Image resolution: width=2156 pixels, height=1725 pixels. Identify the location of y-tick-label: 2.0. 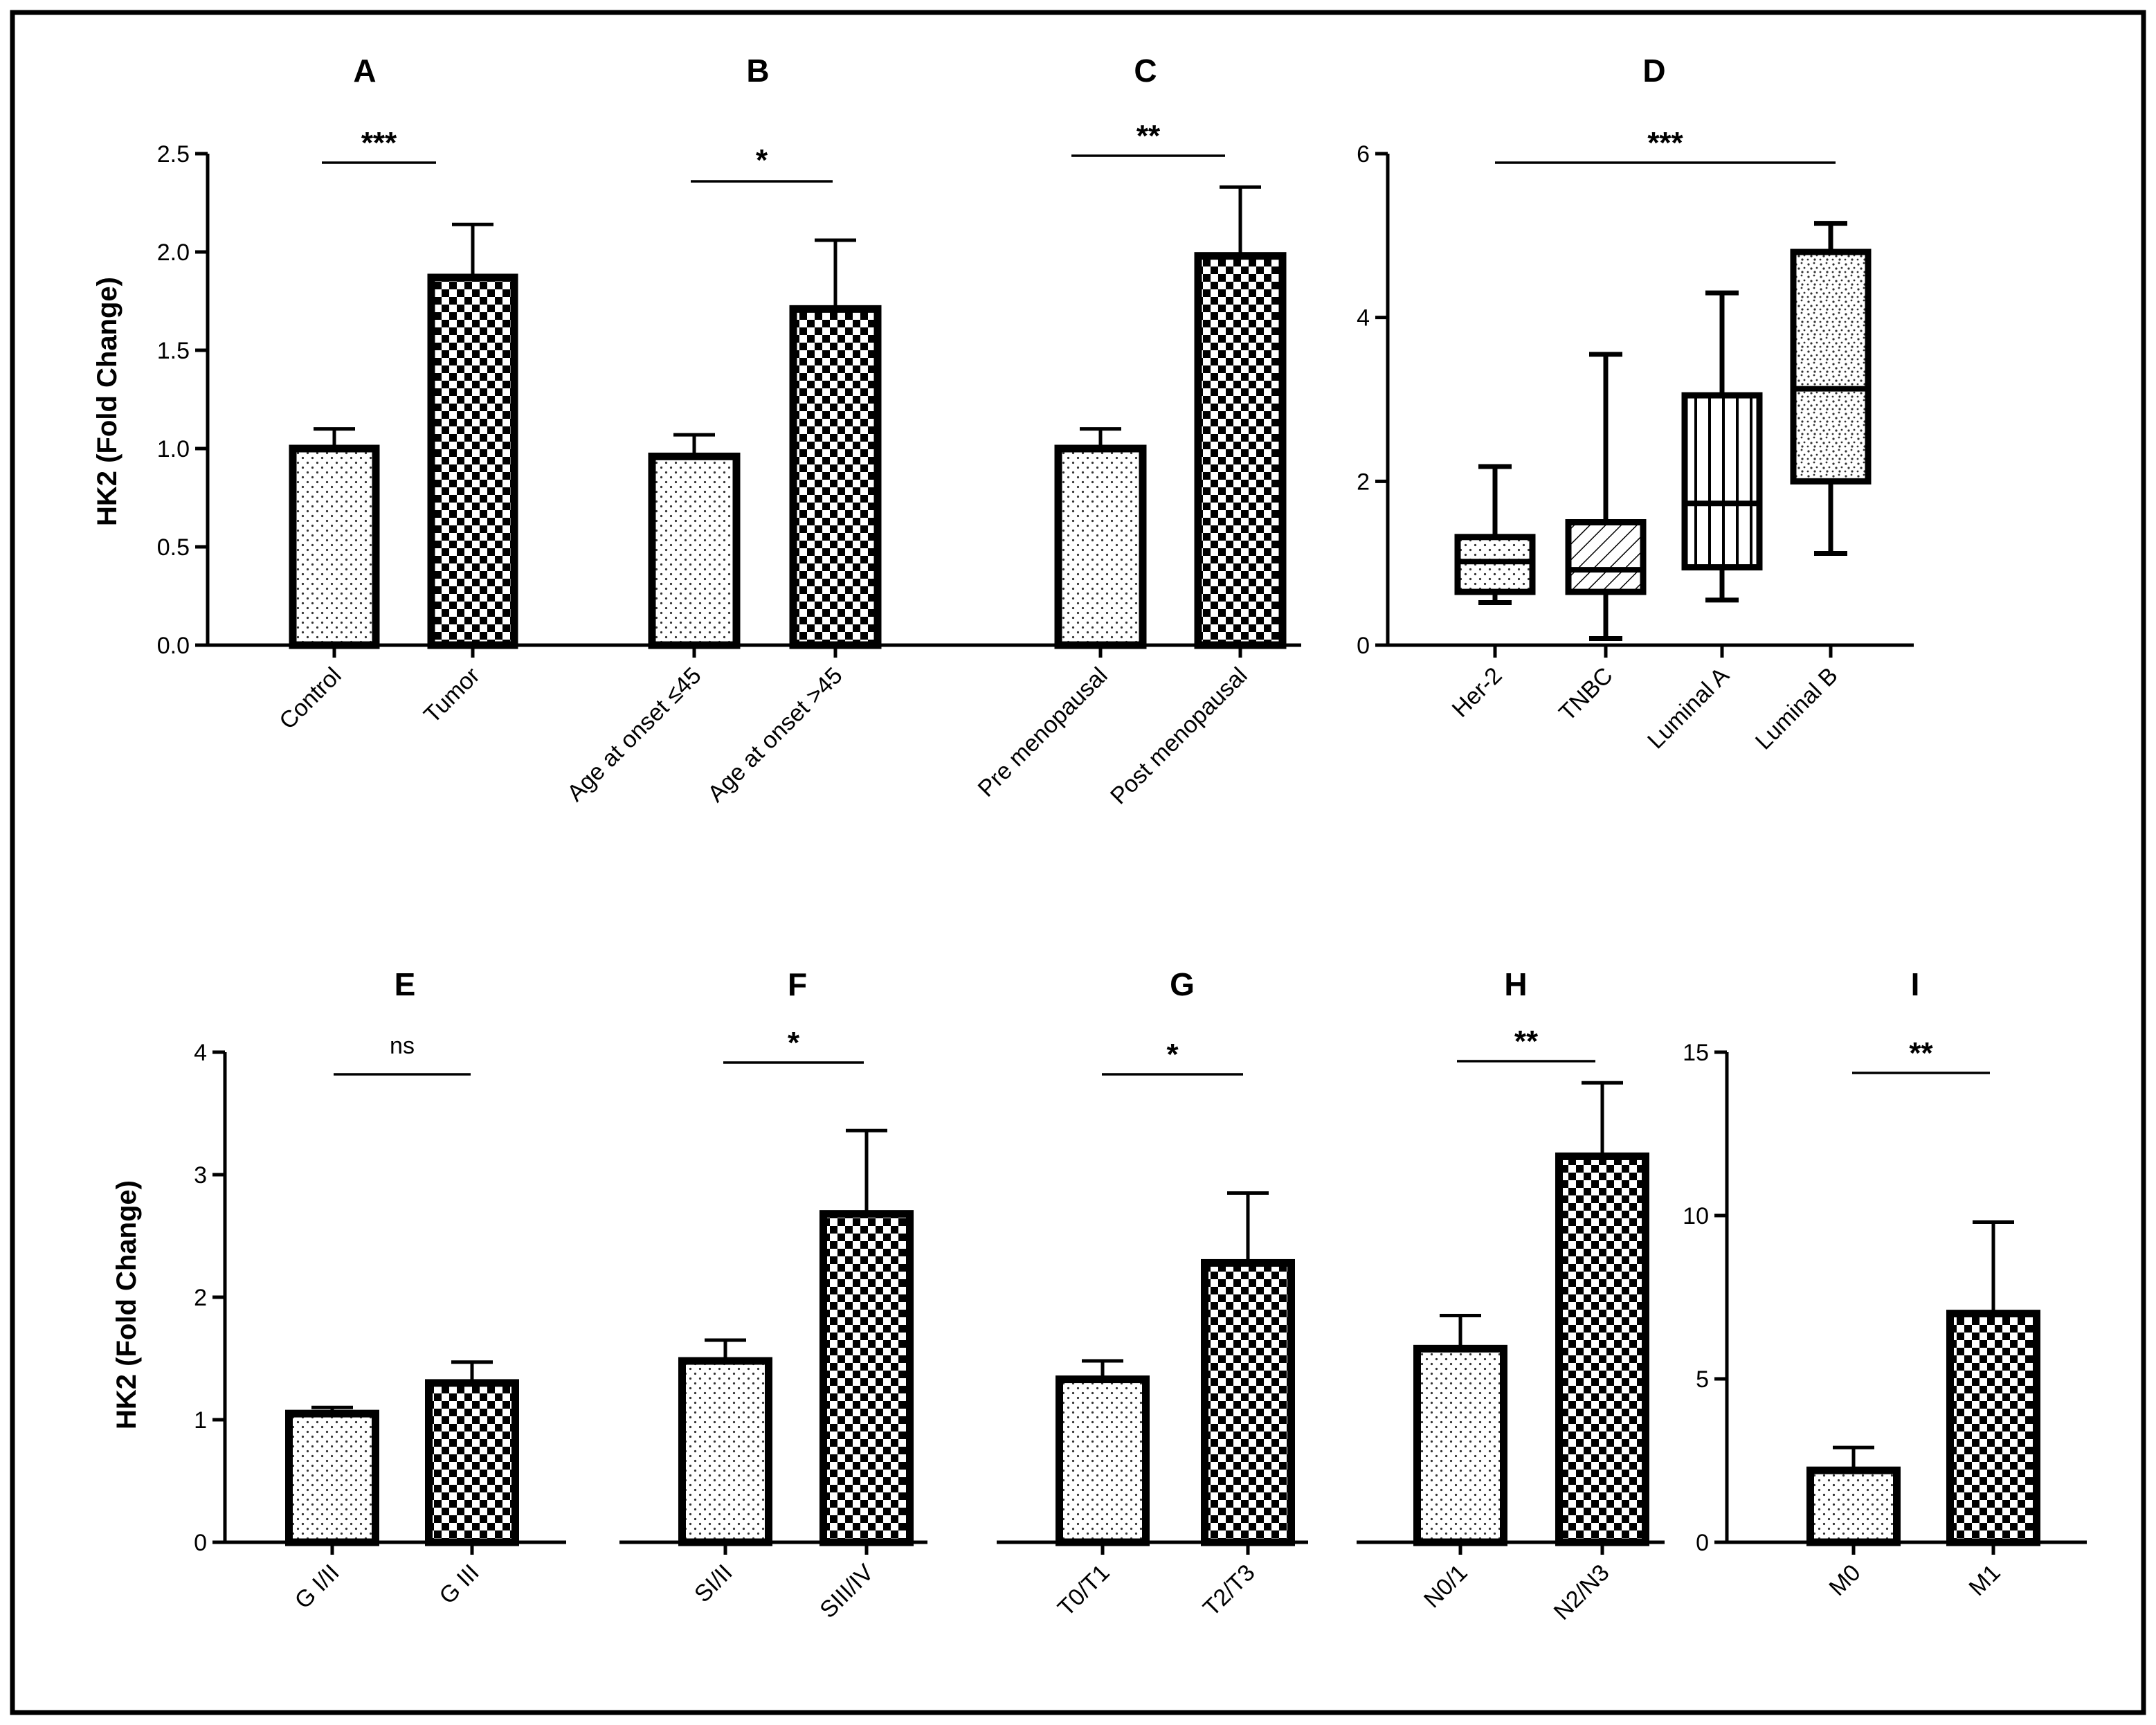
(173, 253).